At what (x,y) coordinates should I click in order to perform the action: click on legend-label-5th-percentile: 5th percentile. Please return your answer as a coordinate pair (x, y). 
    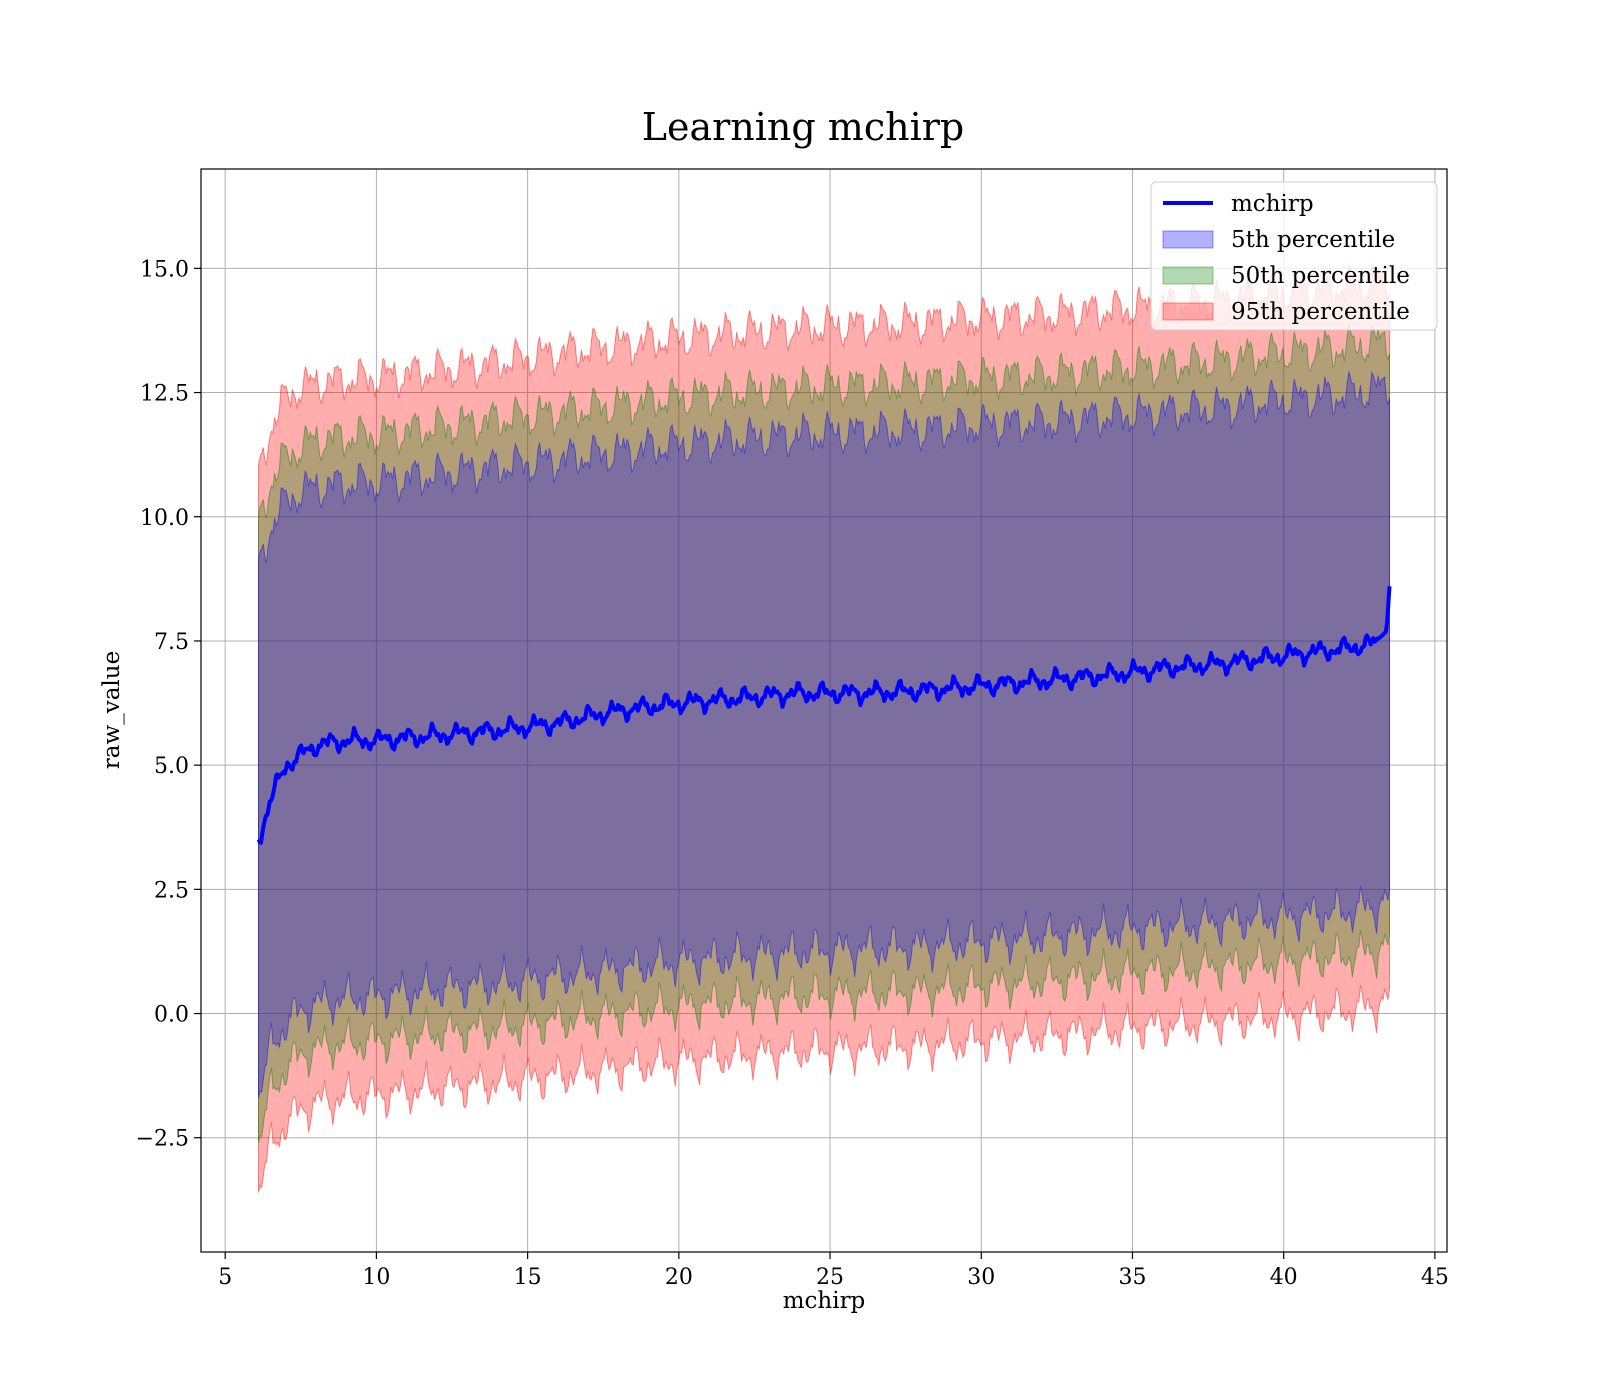
    Looking at the image, I should click on (1313, 240).